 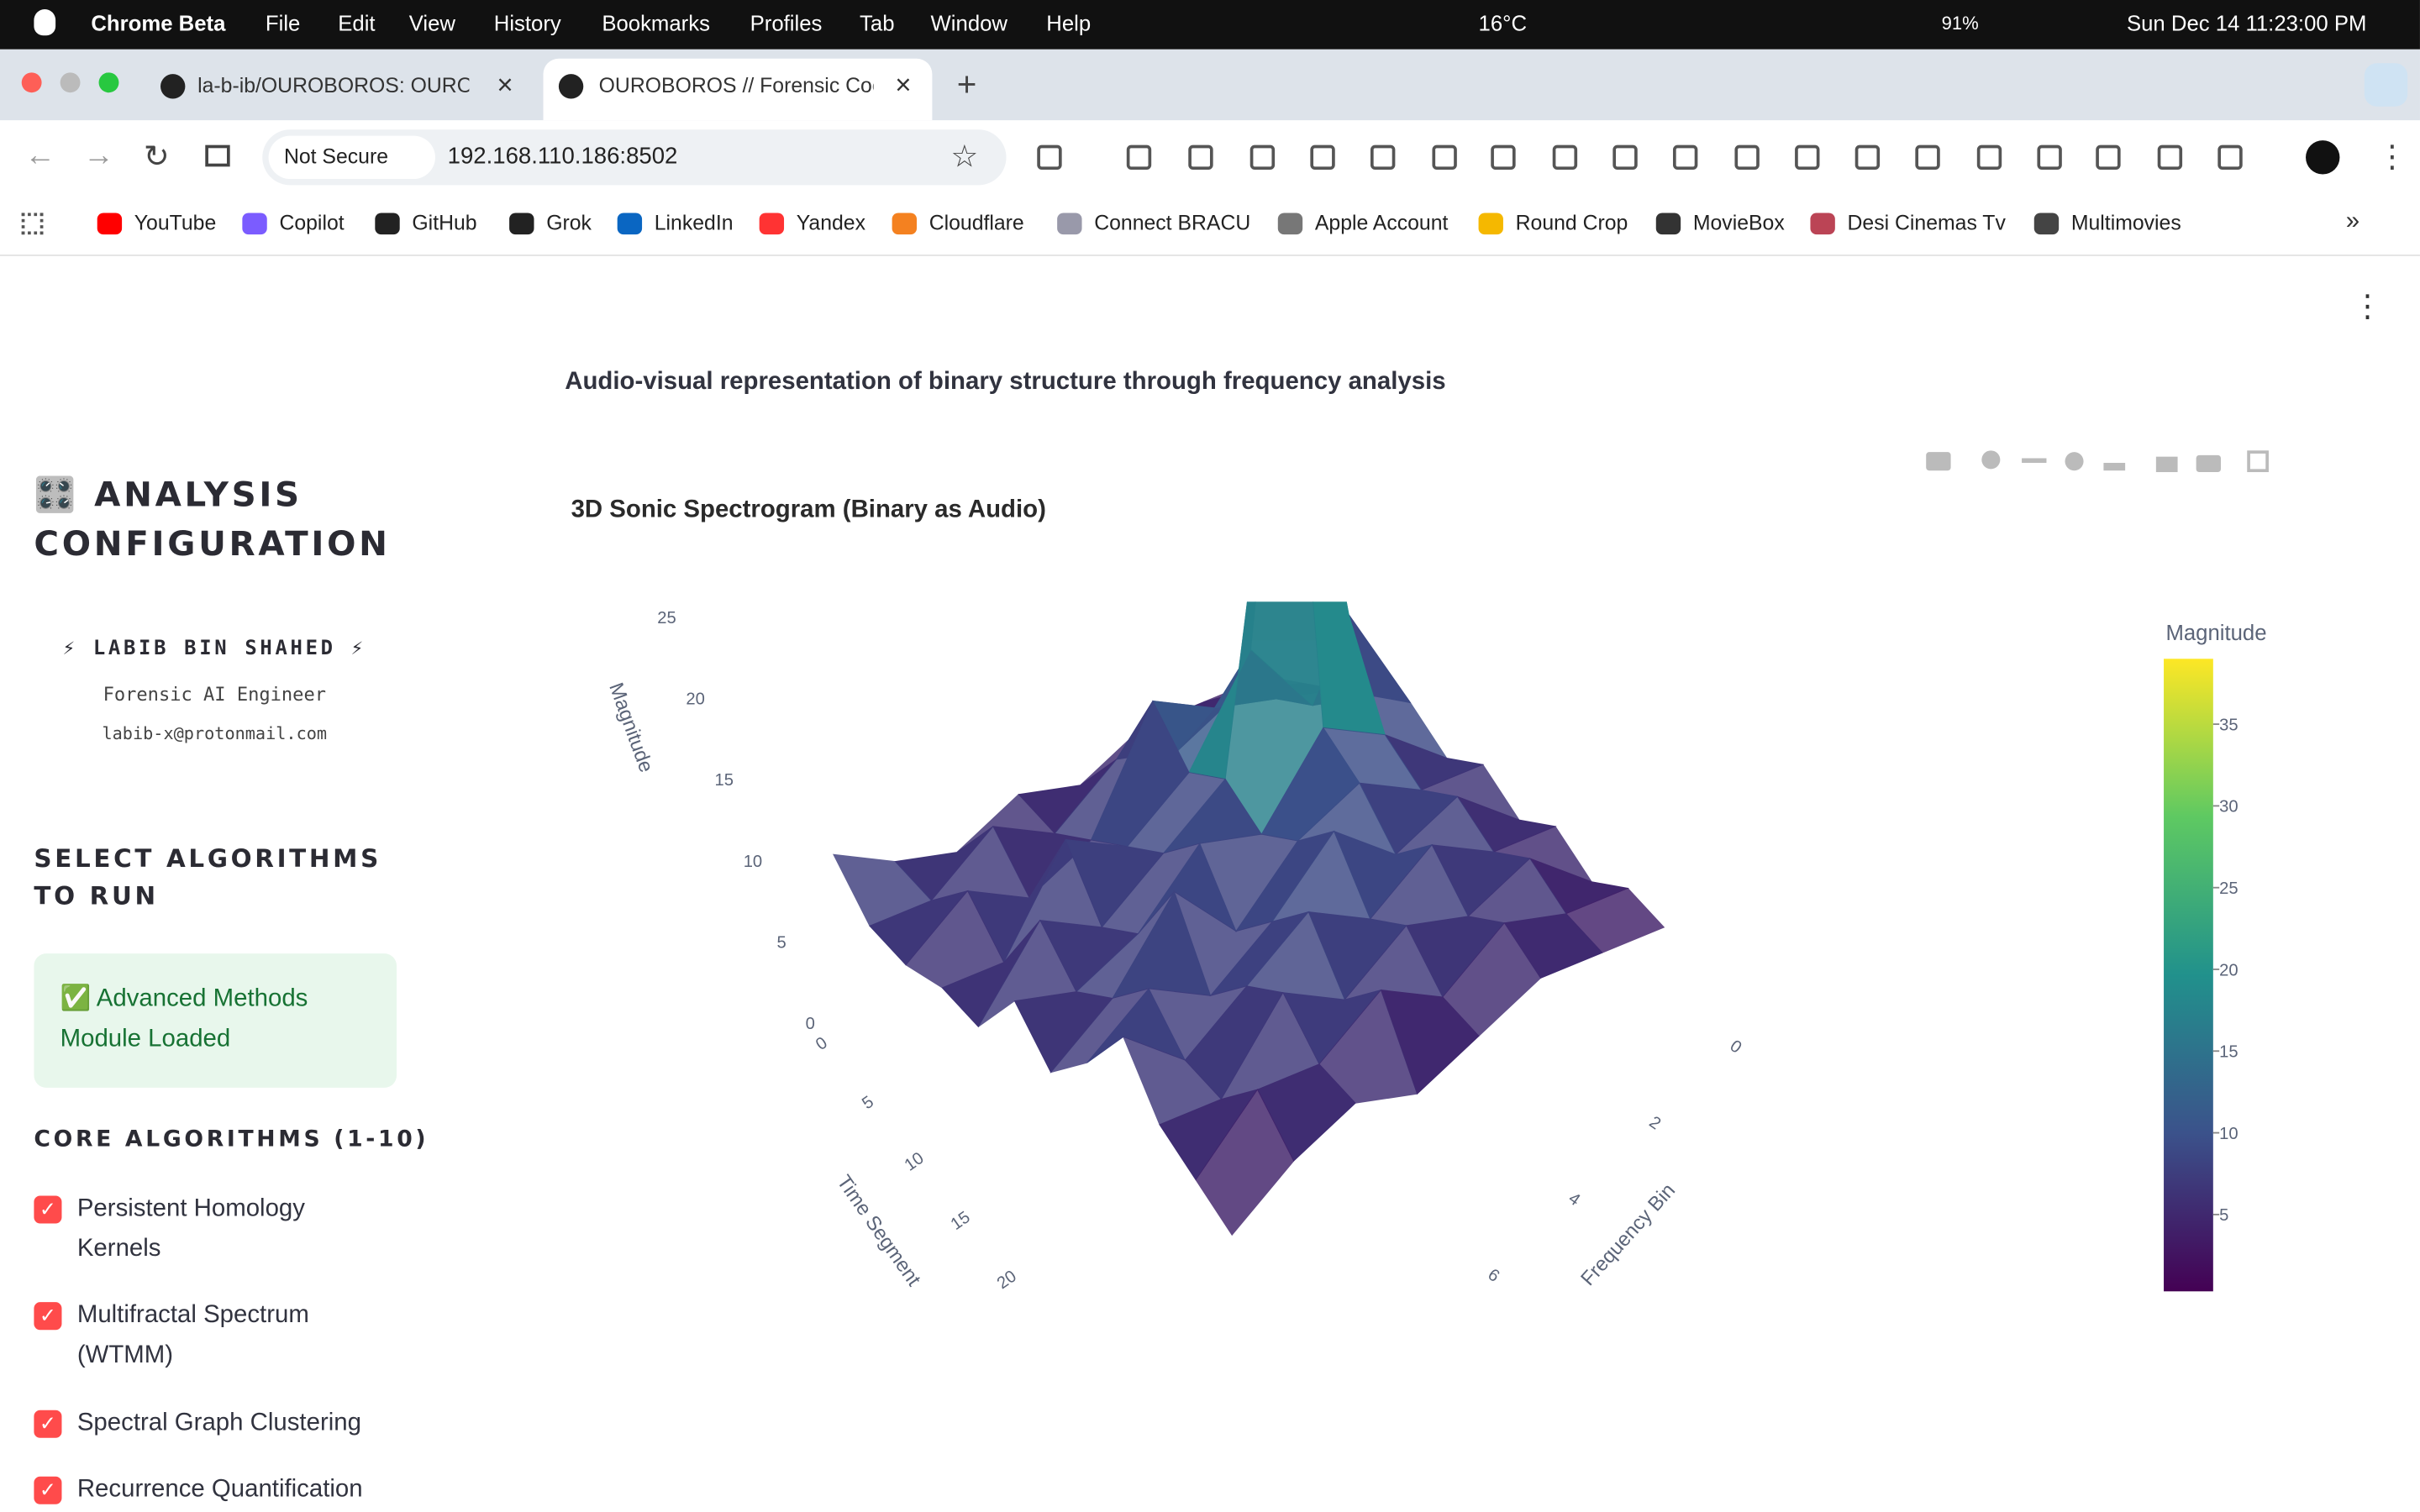 What do you see at coordinates (2228, 807) in the screenshot?
I see `colorbar-tick-label: 30` at bounding box center [2228, 807].